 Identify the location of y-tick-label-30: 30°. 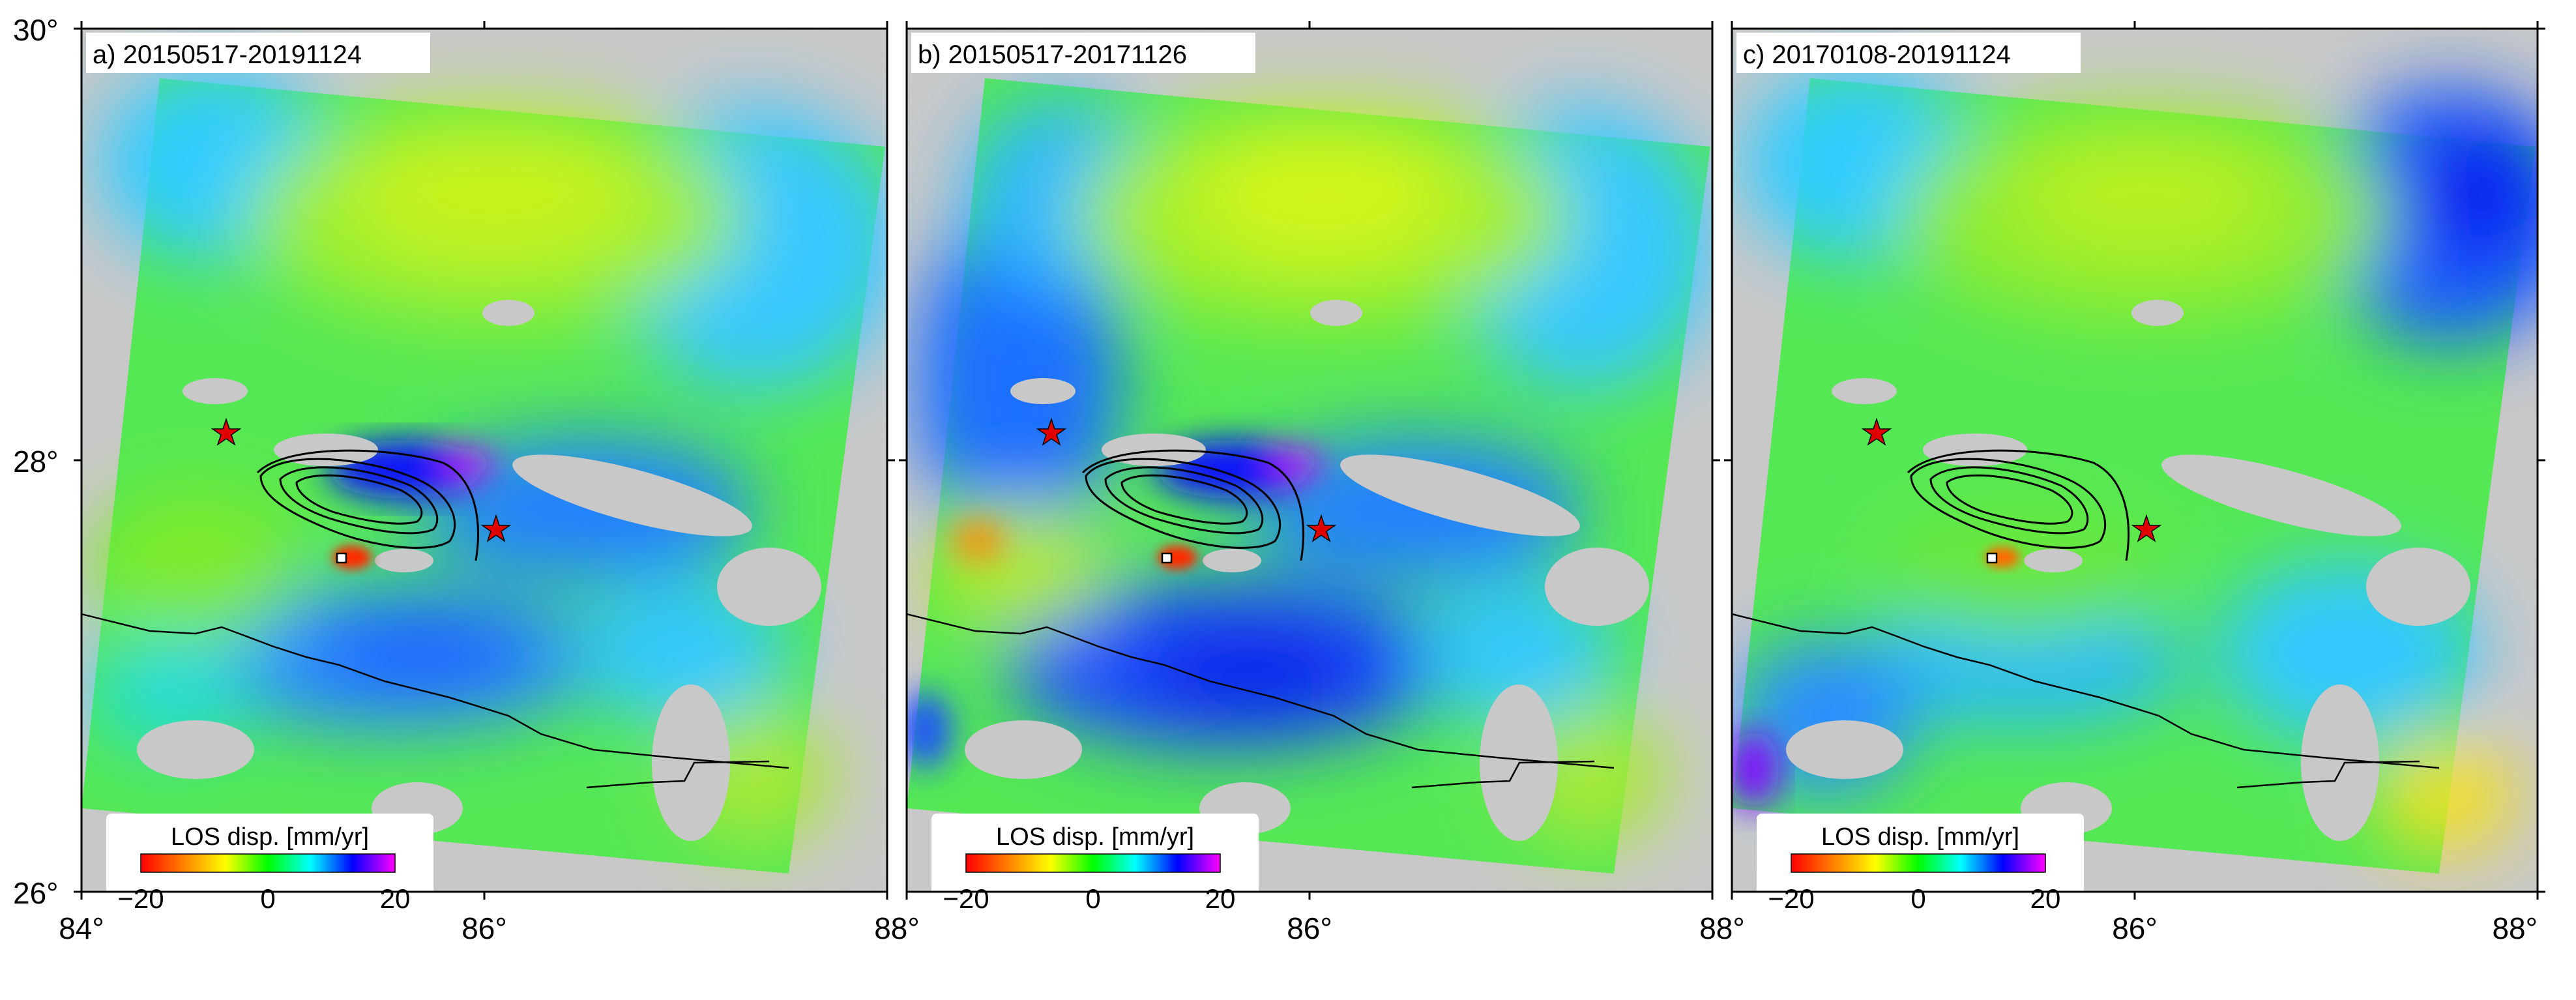
(36, 30).